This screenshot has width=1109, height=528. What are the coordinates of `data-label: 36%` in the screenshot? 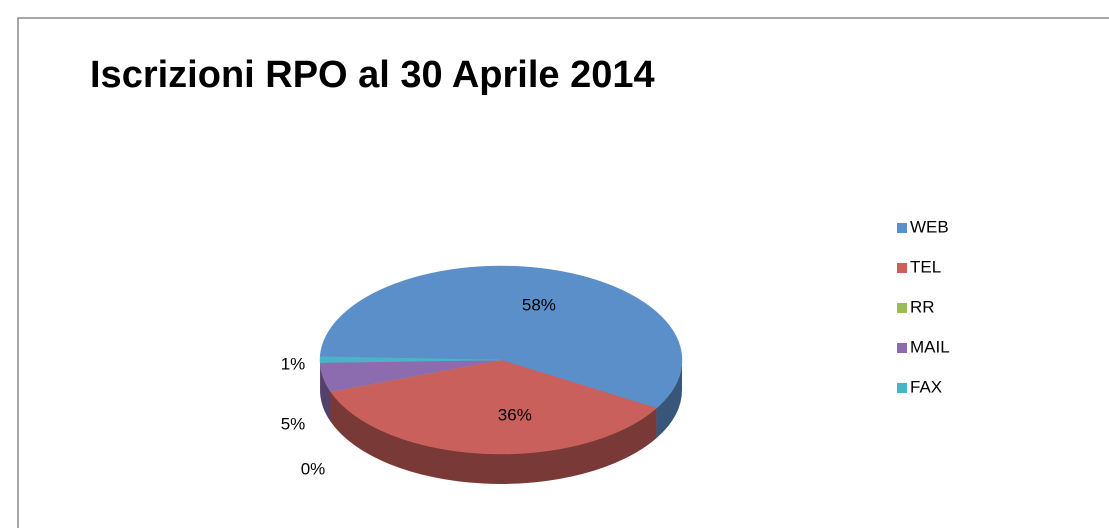 It's located at (515, 415).